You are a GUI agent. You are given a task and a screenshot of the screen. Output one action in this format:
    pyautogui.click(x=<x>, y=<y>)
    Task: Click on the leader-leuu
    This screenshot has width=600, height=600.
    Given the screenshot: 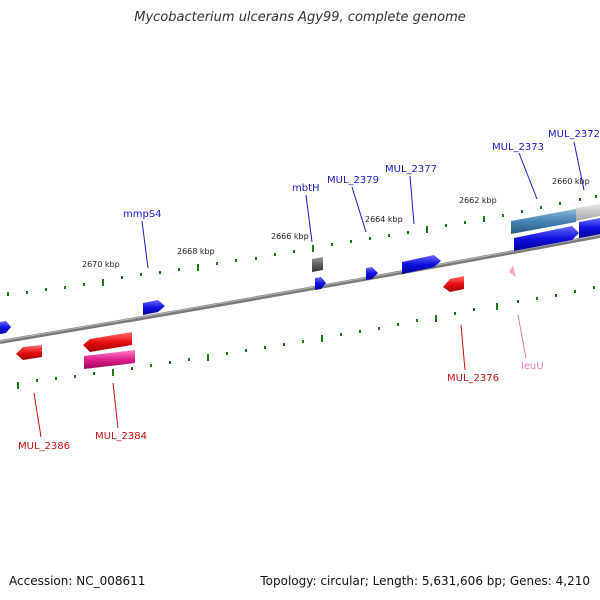 What is the action you would take?
    pyautogui.click(x=522, y=336)
    